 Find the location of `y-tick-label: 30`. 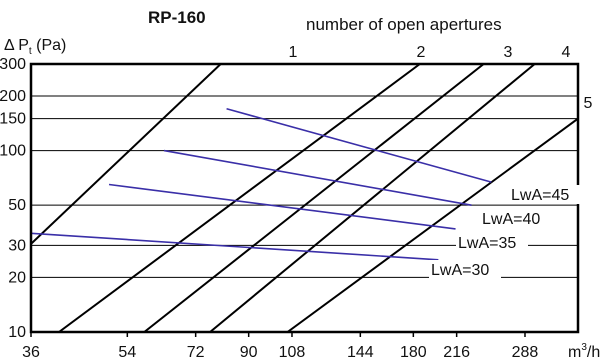

y-tick-label: 30 is located at coordinates (17, 245).